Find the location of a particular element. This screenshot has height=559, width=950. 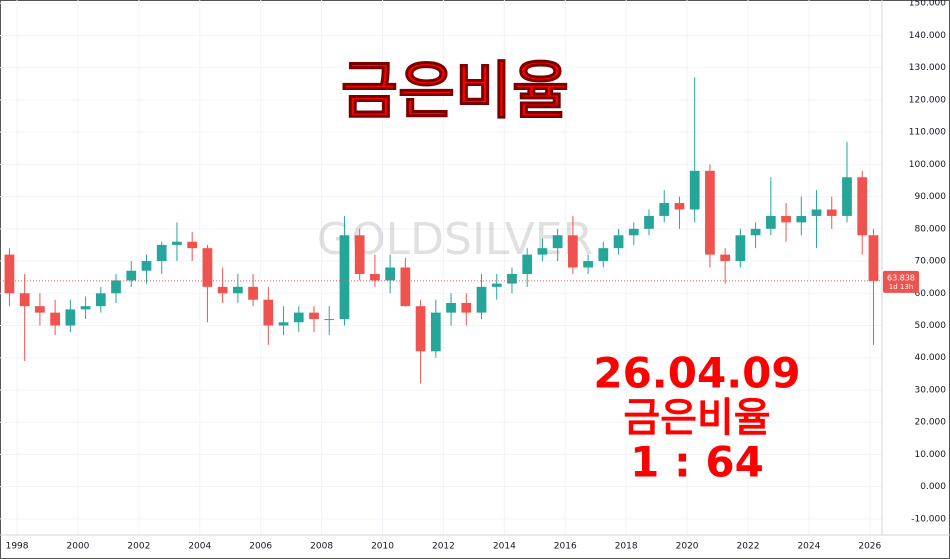

y-tick-label: 80.000 is located at coordinates (931, 229).